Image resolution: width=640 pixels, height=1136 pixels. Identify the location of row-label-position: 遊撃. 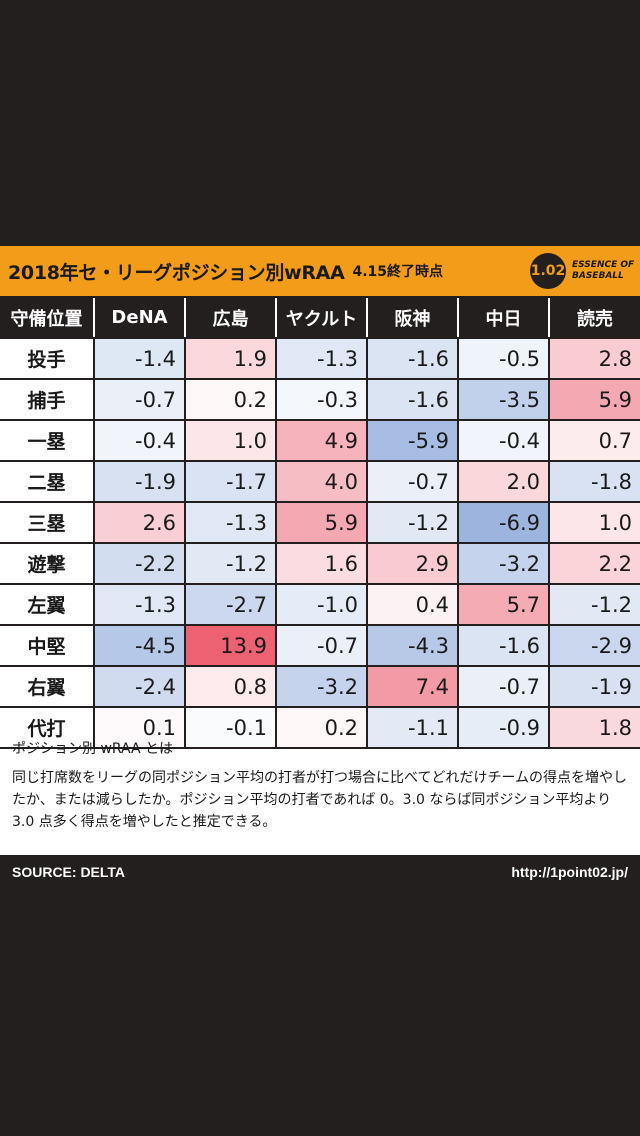
(47, 563).